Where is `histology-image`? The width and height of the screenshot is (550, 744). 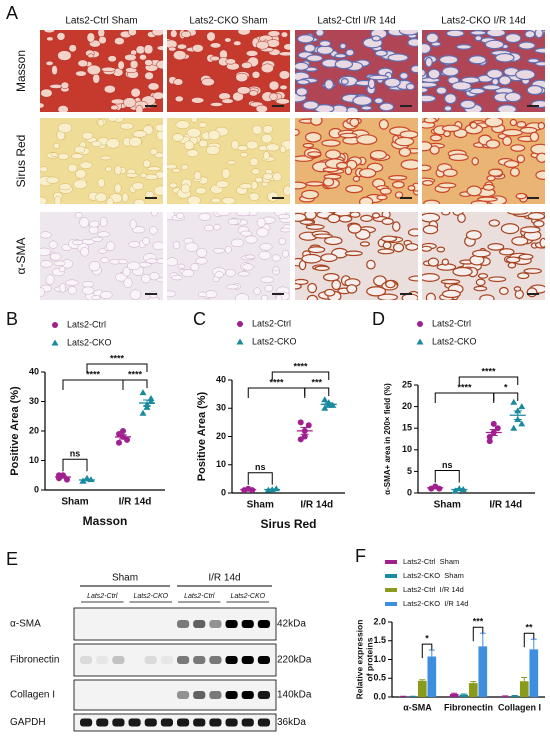
histology-image is located at coordinates (483, 161).